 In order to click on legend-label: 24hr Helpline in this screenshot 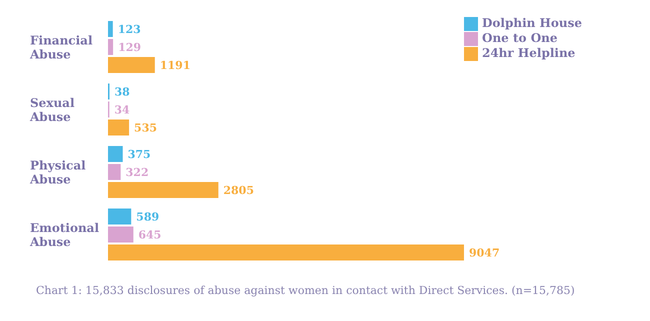, I will do `click(529, 53)`.